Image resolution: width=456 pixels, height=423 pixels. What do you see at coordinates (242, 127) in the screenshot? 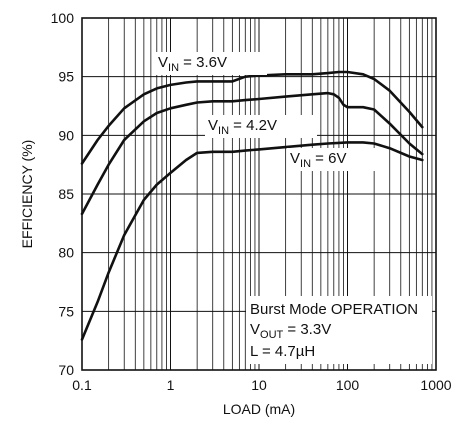
I see `series-label-text: VIN = 4.2V` at bounding box center [242, 127].